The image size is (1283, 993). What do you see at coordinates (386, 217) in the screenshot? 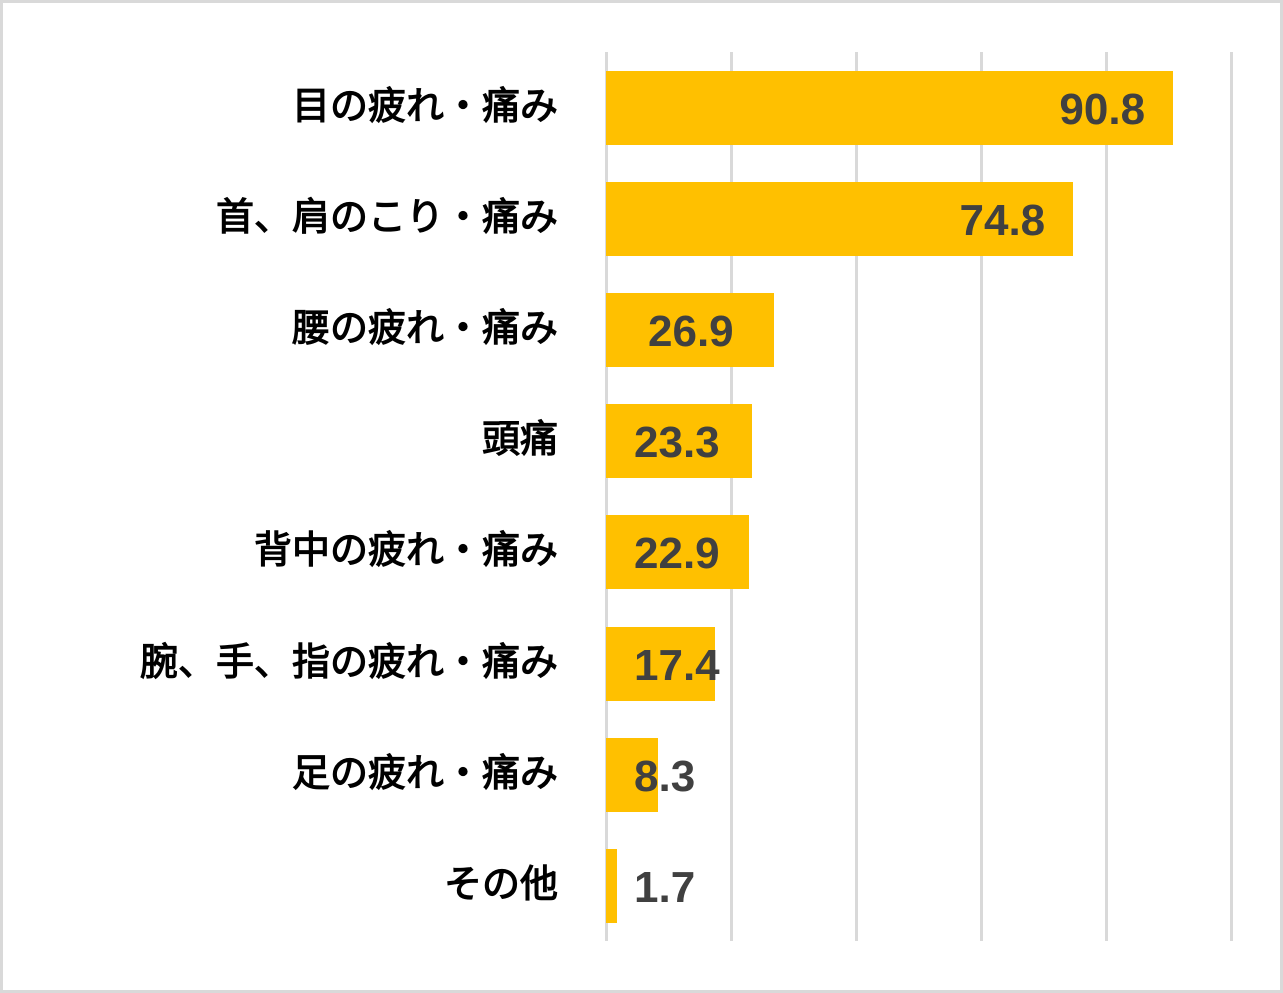
I see `category-label: 首、肩のこり・痛み` at bounding box center [386, 217].